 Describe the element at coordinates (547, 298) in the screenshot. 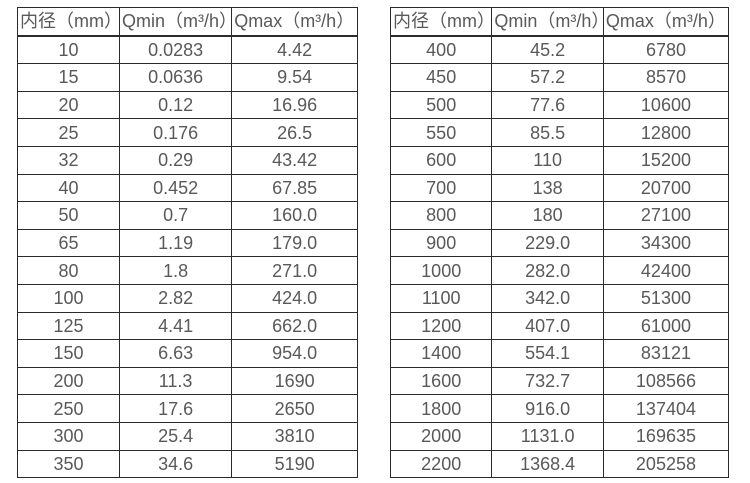

I see `qmin-cell: 342.0` at that location.